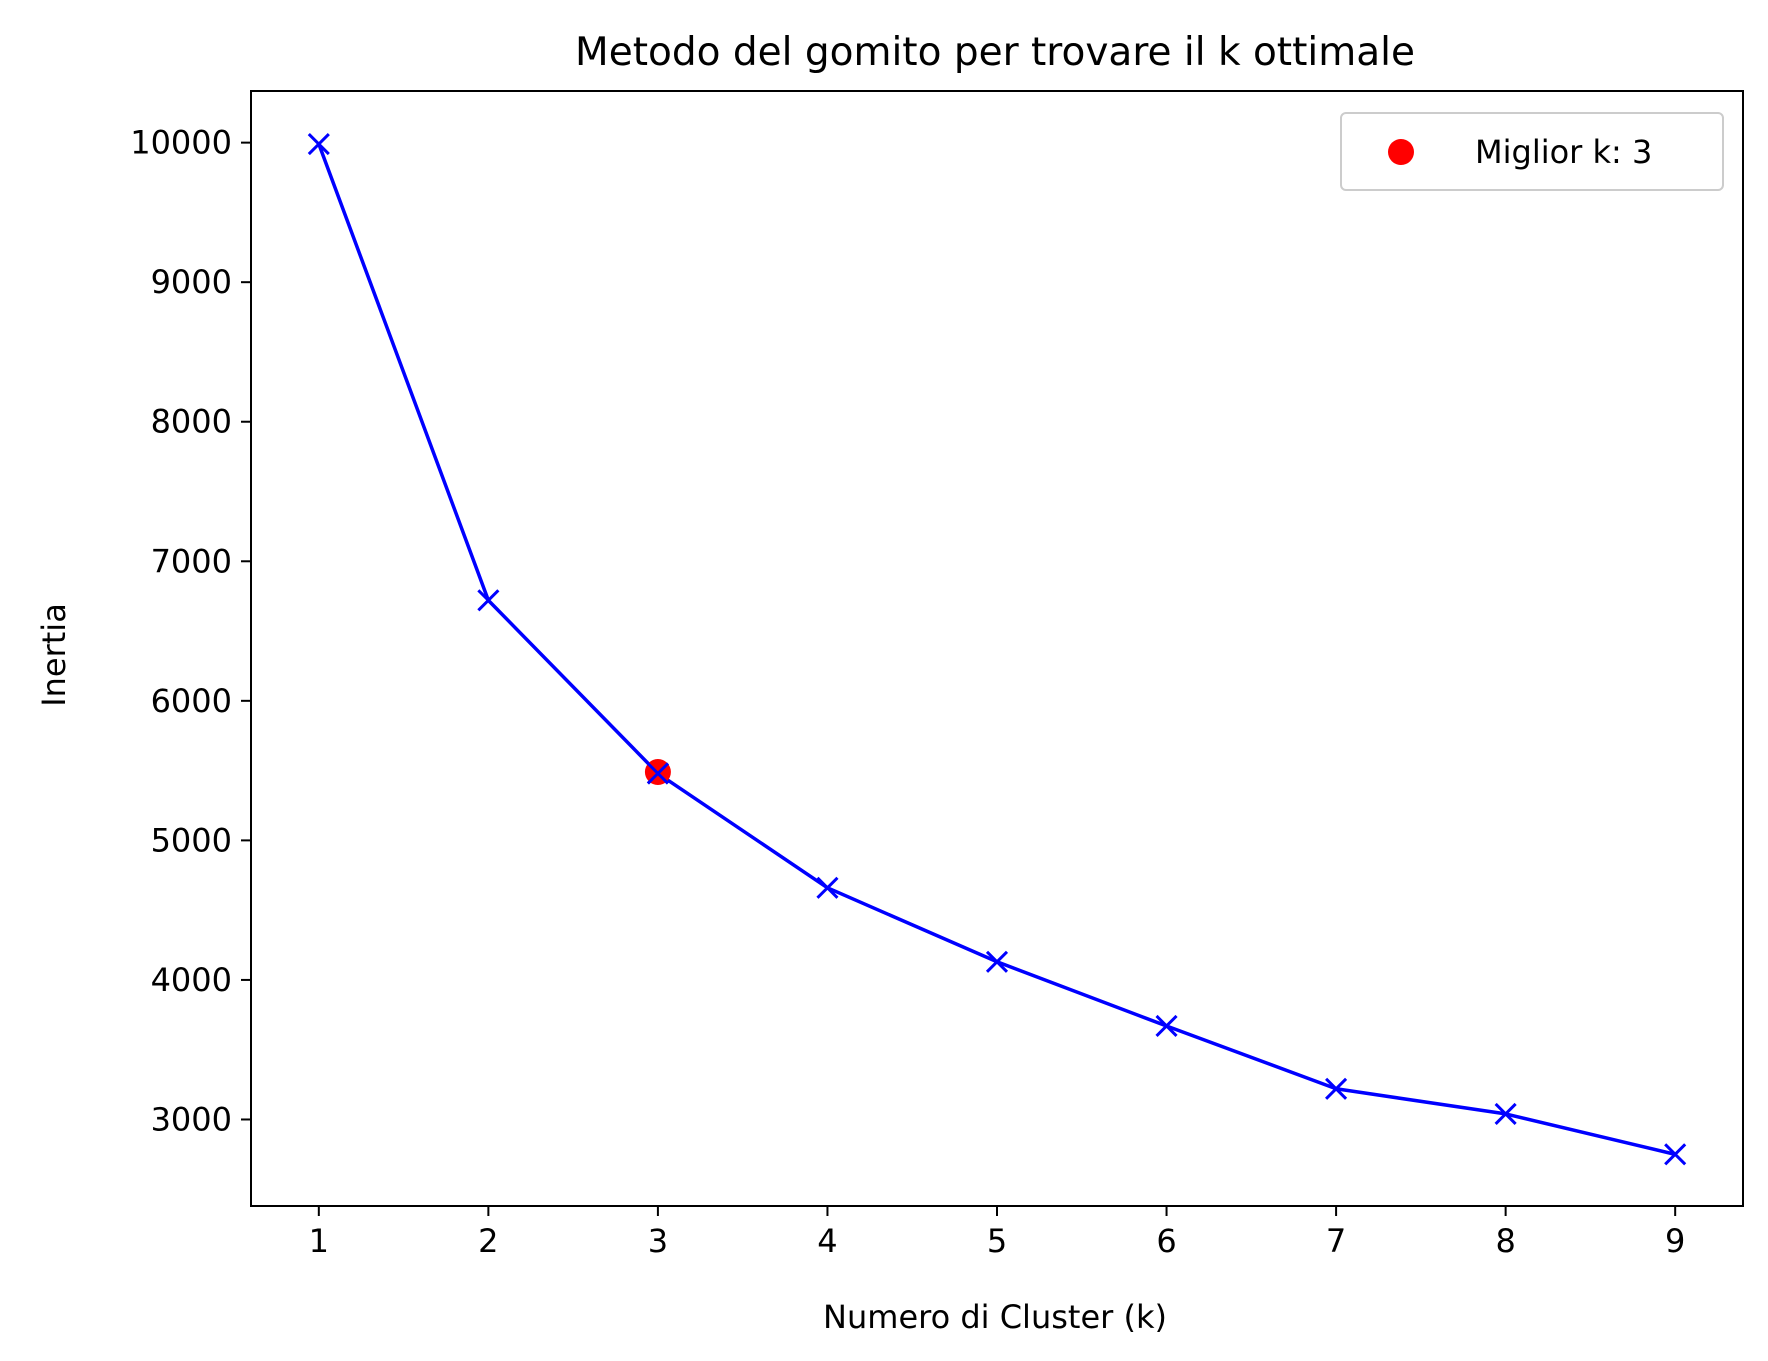 This screenshot has width=1768, height=1361. What do you see at coordinates (488, 1241) in the screenshot?
I see `x-tick-label-2: 2` at bounding box center [488, 1241].